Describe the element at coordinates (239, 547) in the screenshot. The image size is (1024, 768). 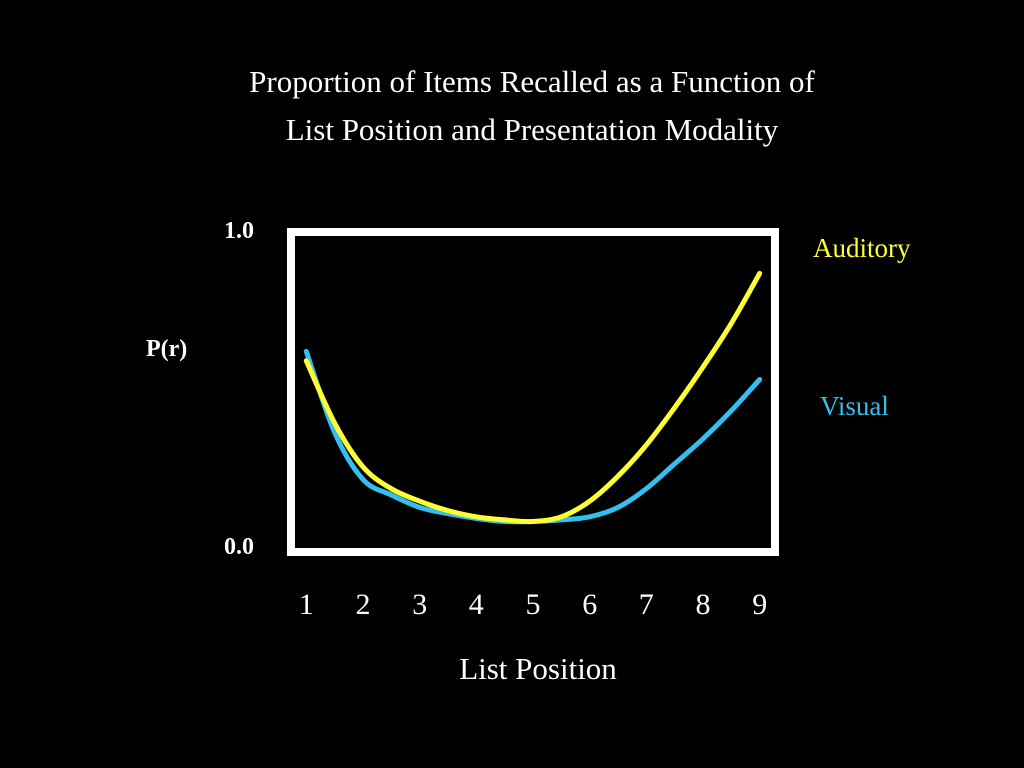
I see `y-tick-label-min: 0.0` at that location.